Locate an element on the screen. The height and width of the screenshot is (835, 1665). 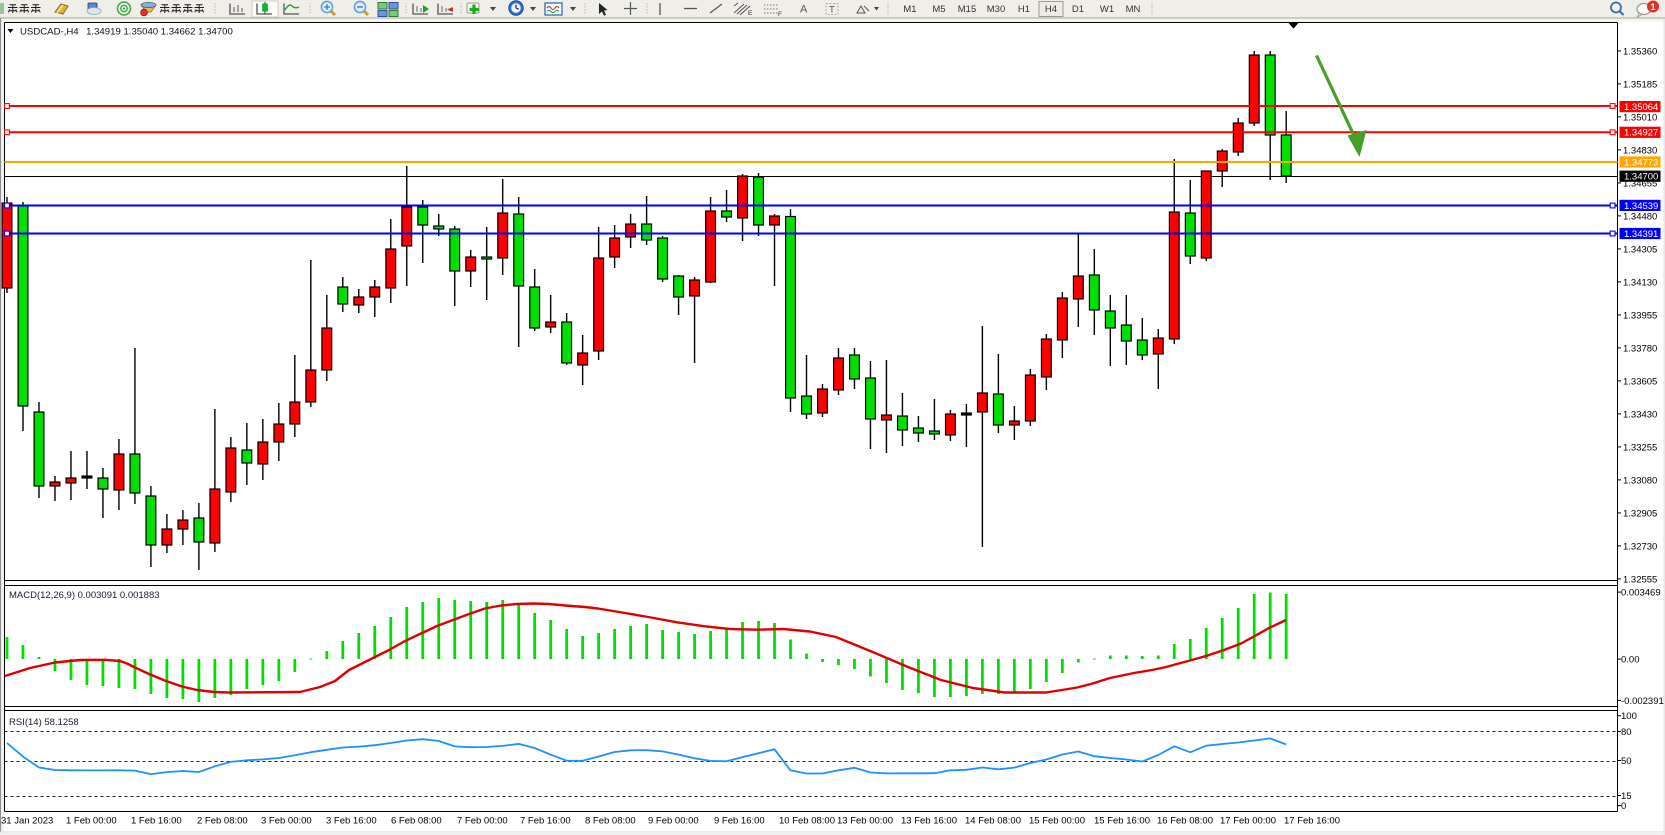
svg-text: 1.34655 is located at coordinates (1640, 183).